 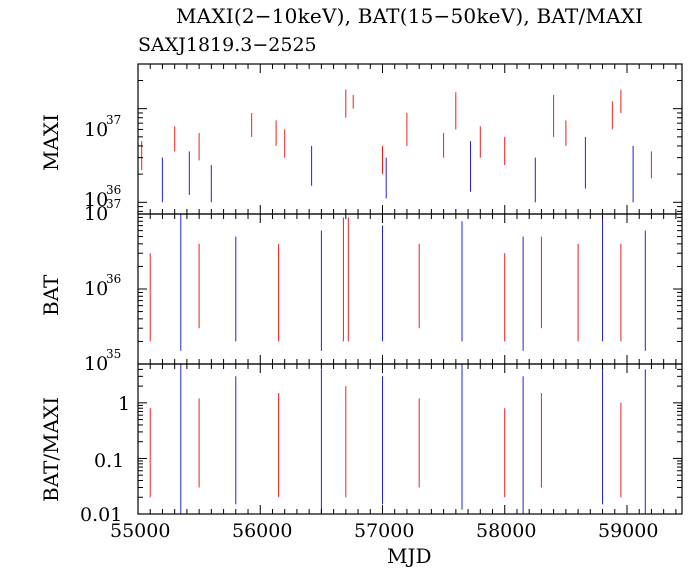 What do you see at coordinates (113, 204) in the screenshot?
I see `bat-ytick-1e37-exp: 37` at bounding box center [113, 204].